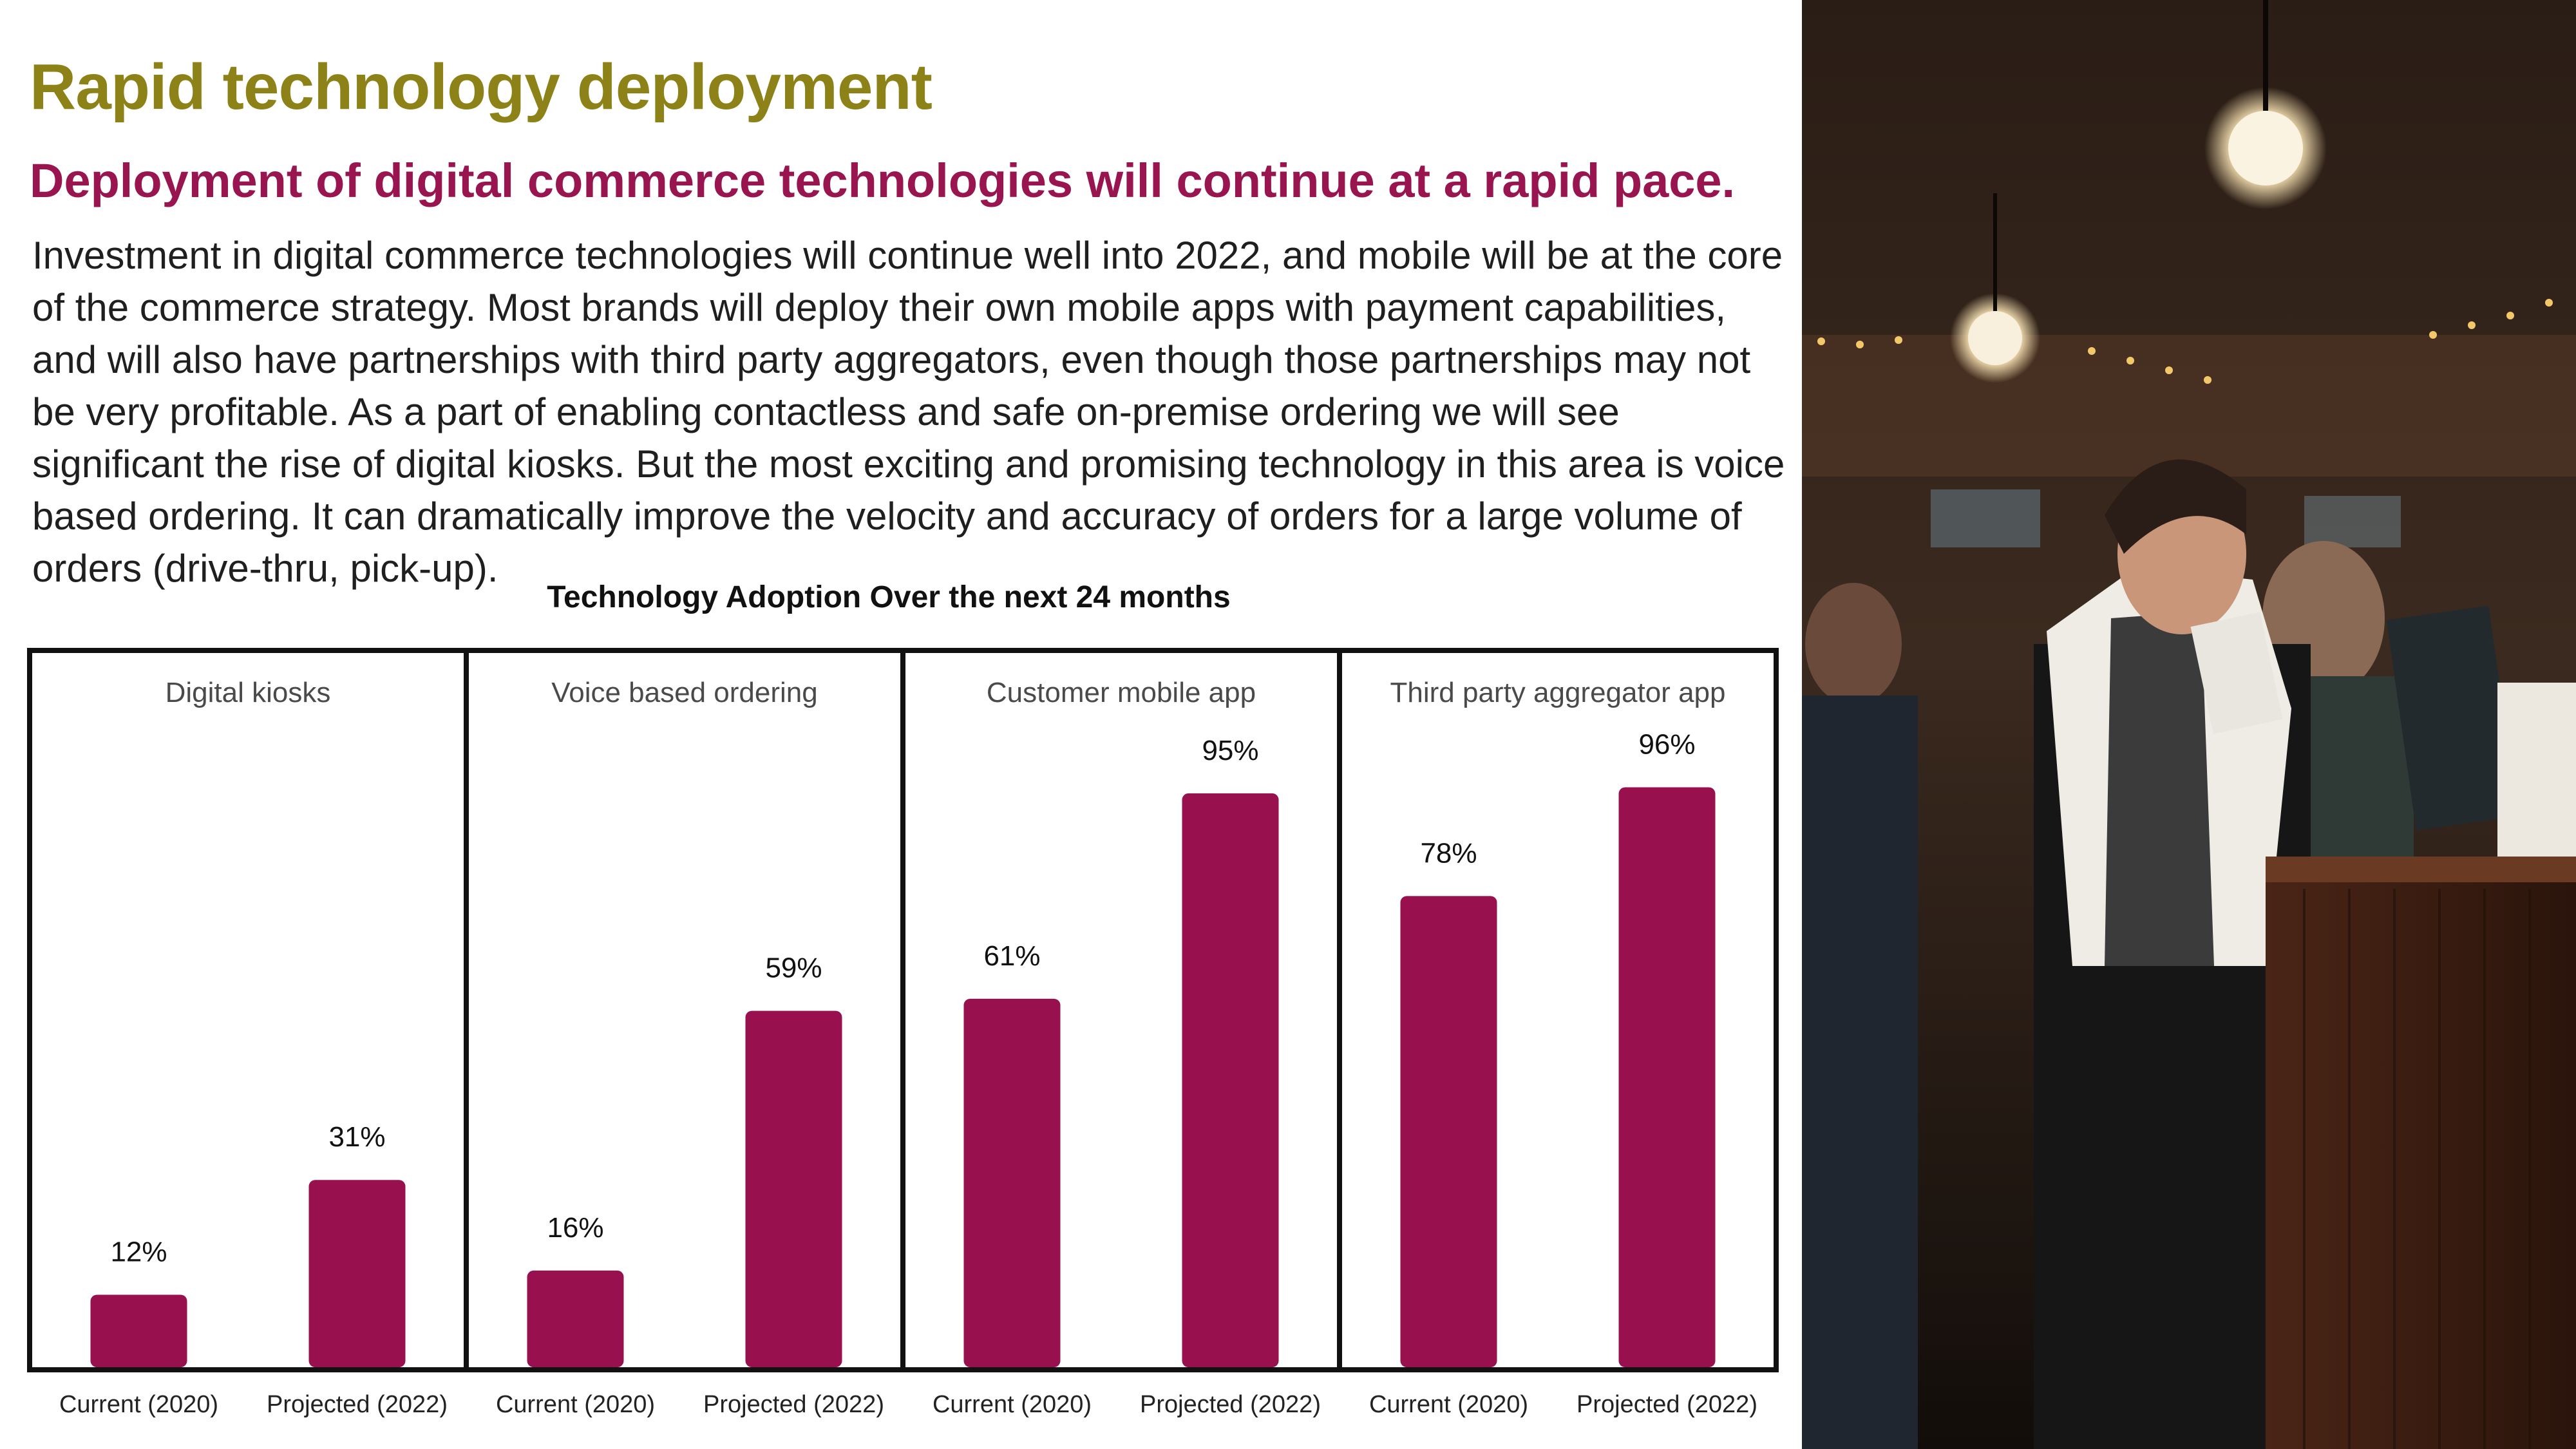  Describe the element at coordinates (1122, 692) in the screenshot. I see `panel-title: Customer mobile app` at that location.